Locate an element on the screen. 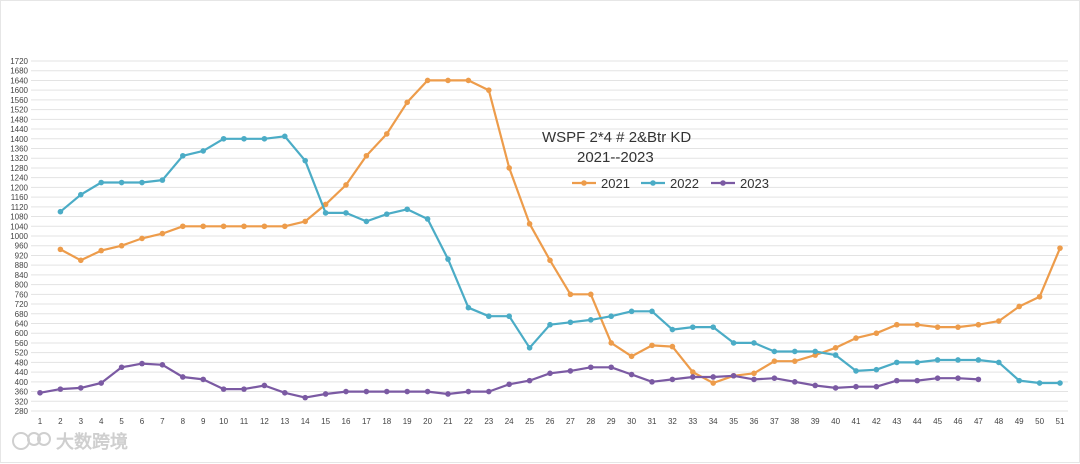 The height and width of the screenshot is (464, 1080). x-tick-label: 36 is located at coordinates (754, 421).